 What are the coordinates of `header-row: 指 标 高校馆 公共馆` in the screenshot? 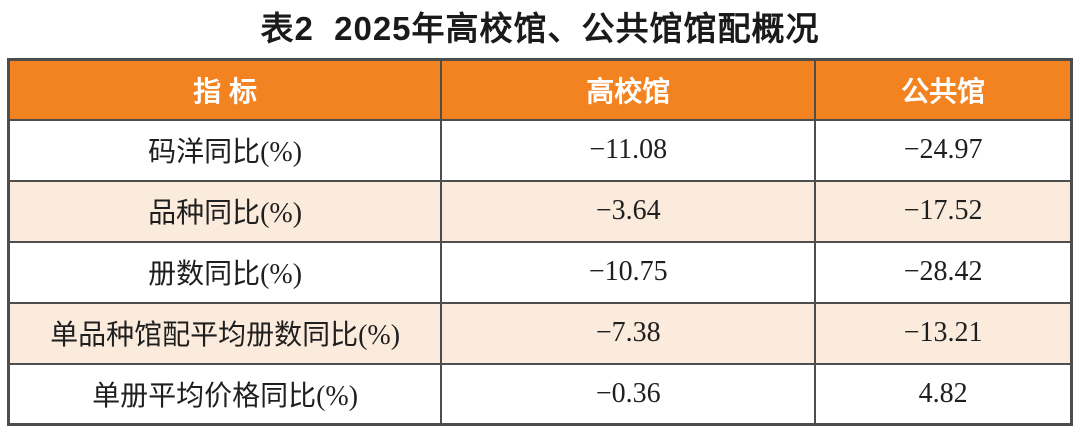 It's located at (540, 89).